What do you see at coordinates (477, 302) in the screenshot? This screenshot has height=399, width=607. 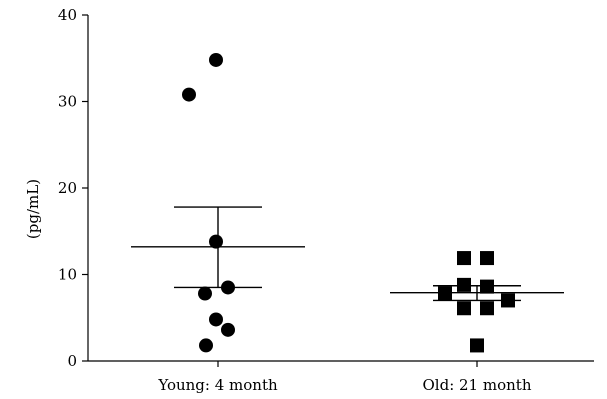 I see `series-old` at bounding box center [477, 302].